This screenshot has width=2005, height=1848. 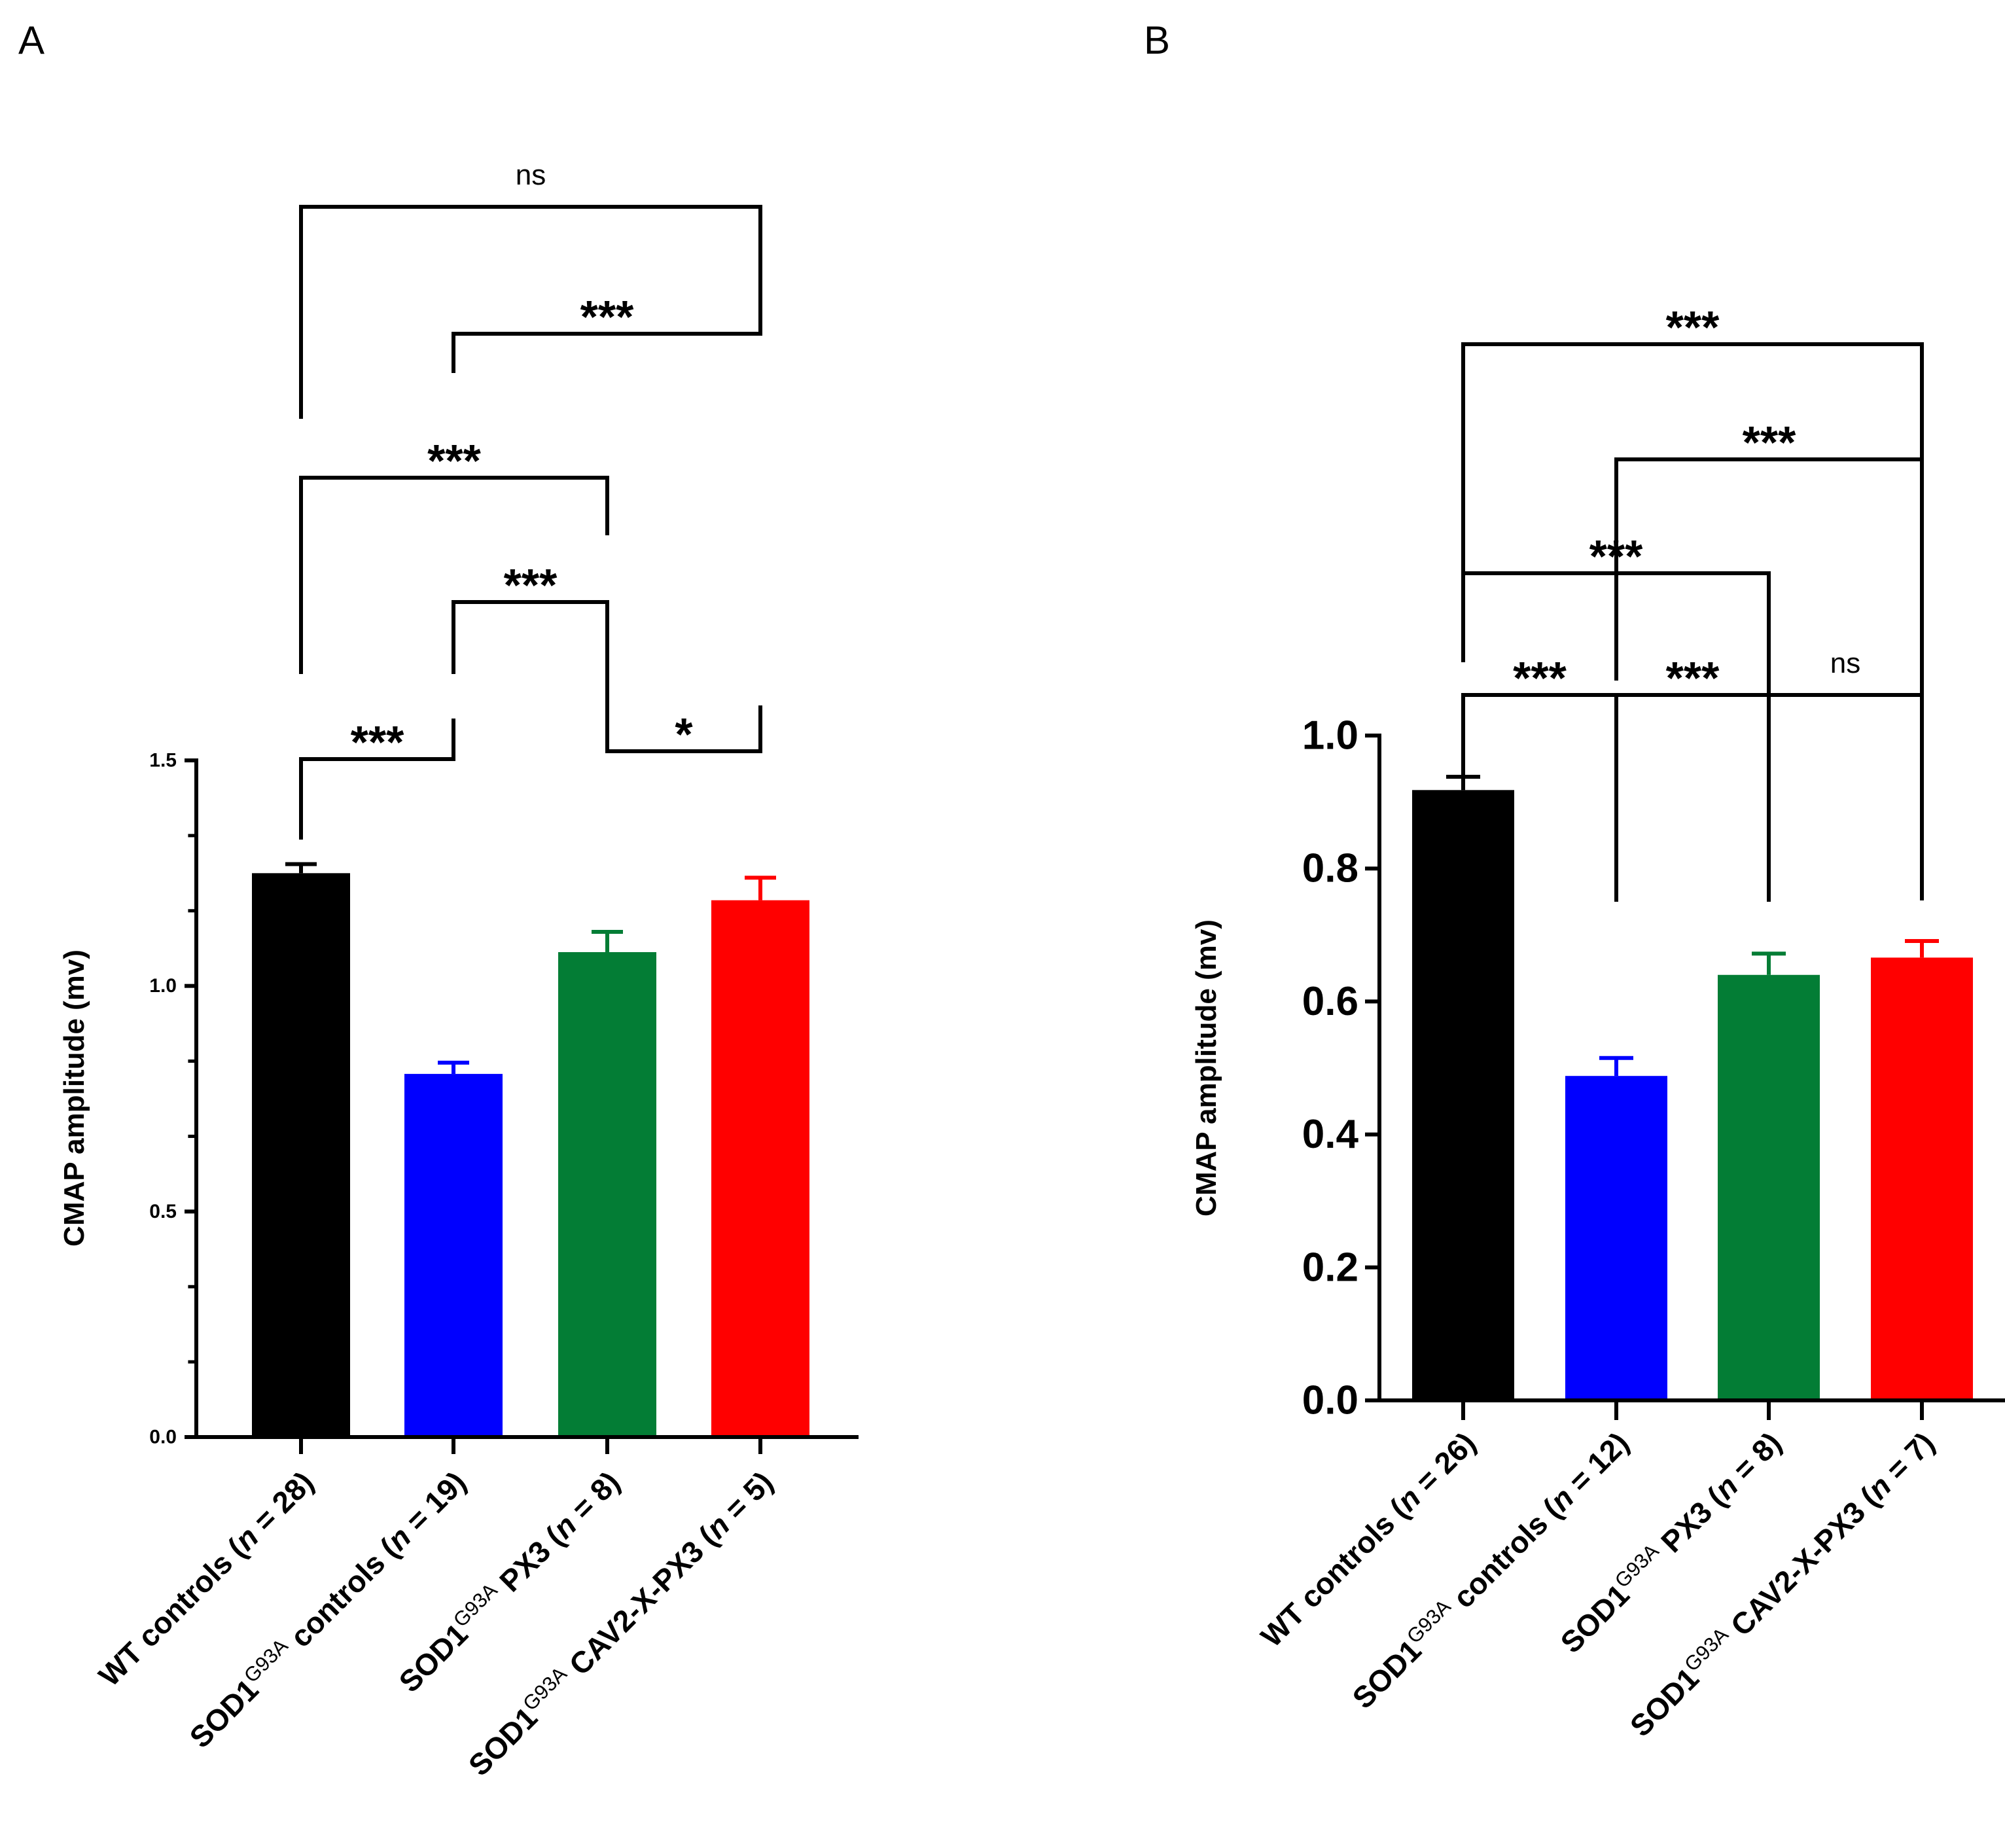 What do you see at coordinates (74, 1099) in the screenshot?
I see `y-axis-label-a: CMAP amplitude (mv)` at bounding box center [74, 1099].